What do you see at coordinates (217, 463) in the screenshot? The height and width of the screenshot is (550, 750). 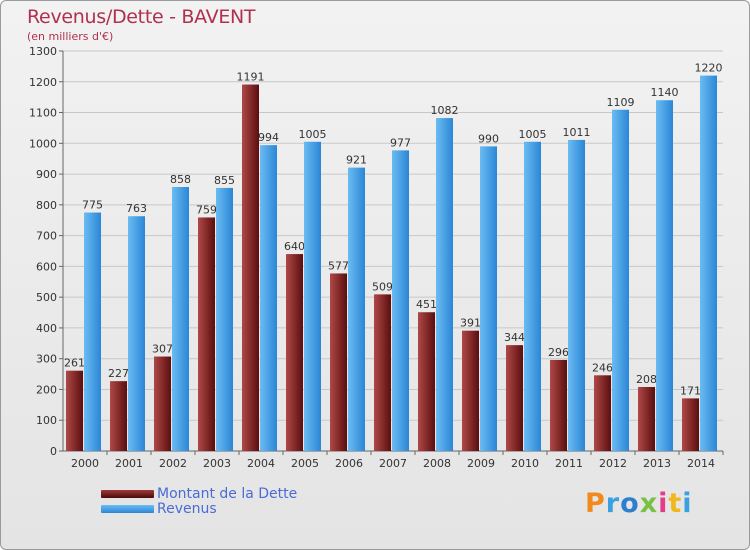 I see `x-tick-label: 2003` at bounding box center [217, 463].